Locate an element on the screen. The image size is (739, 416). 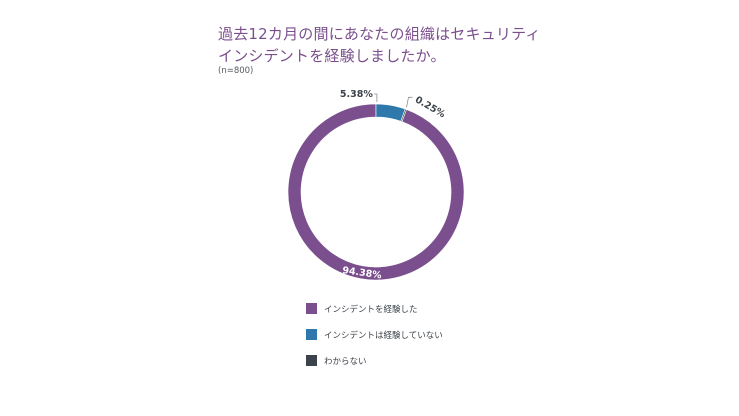
legend-item-not-experienced: インシデントは経験していない is located at coordinates (374, 334).